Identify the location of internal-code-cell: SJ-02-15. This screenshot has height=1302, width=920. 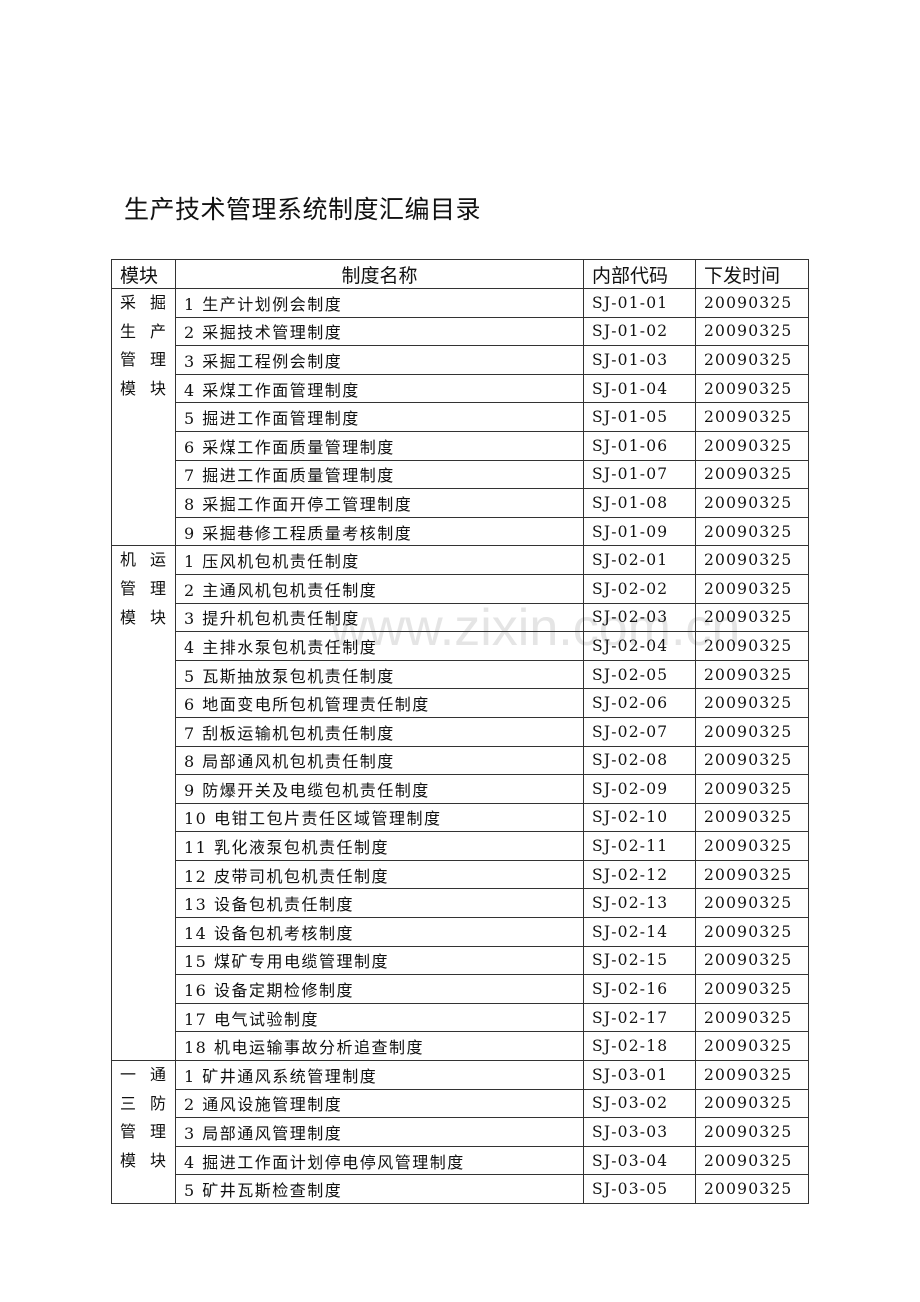
(639, 960).